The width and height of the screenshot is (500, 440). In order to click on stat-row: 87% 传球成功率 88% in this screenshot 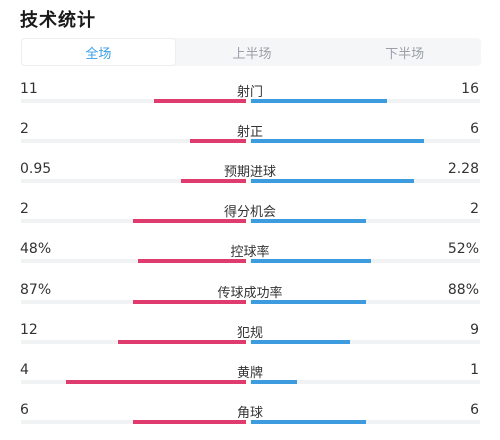, I will do `click(250, 297)`.